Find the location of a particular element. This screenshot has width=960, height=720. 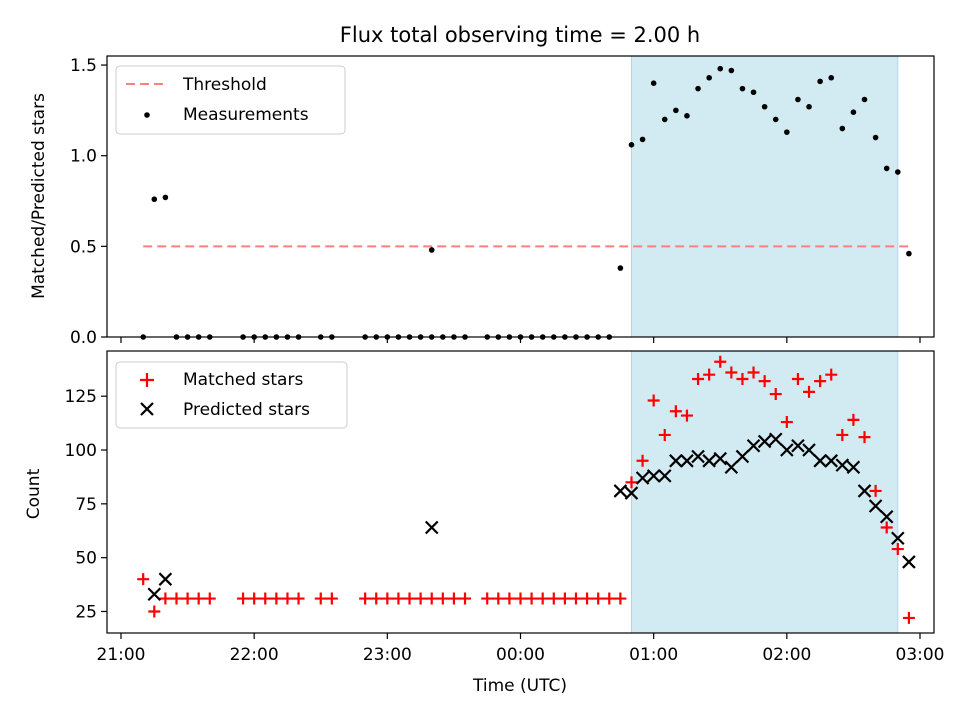

count-y-tick-label: 75 is located at coordinates (86, 505).